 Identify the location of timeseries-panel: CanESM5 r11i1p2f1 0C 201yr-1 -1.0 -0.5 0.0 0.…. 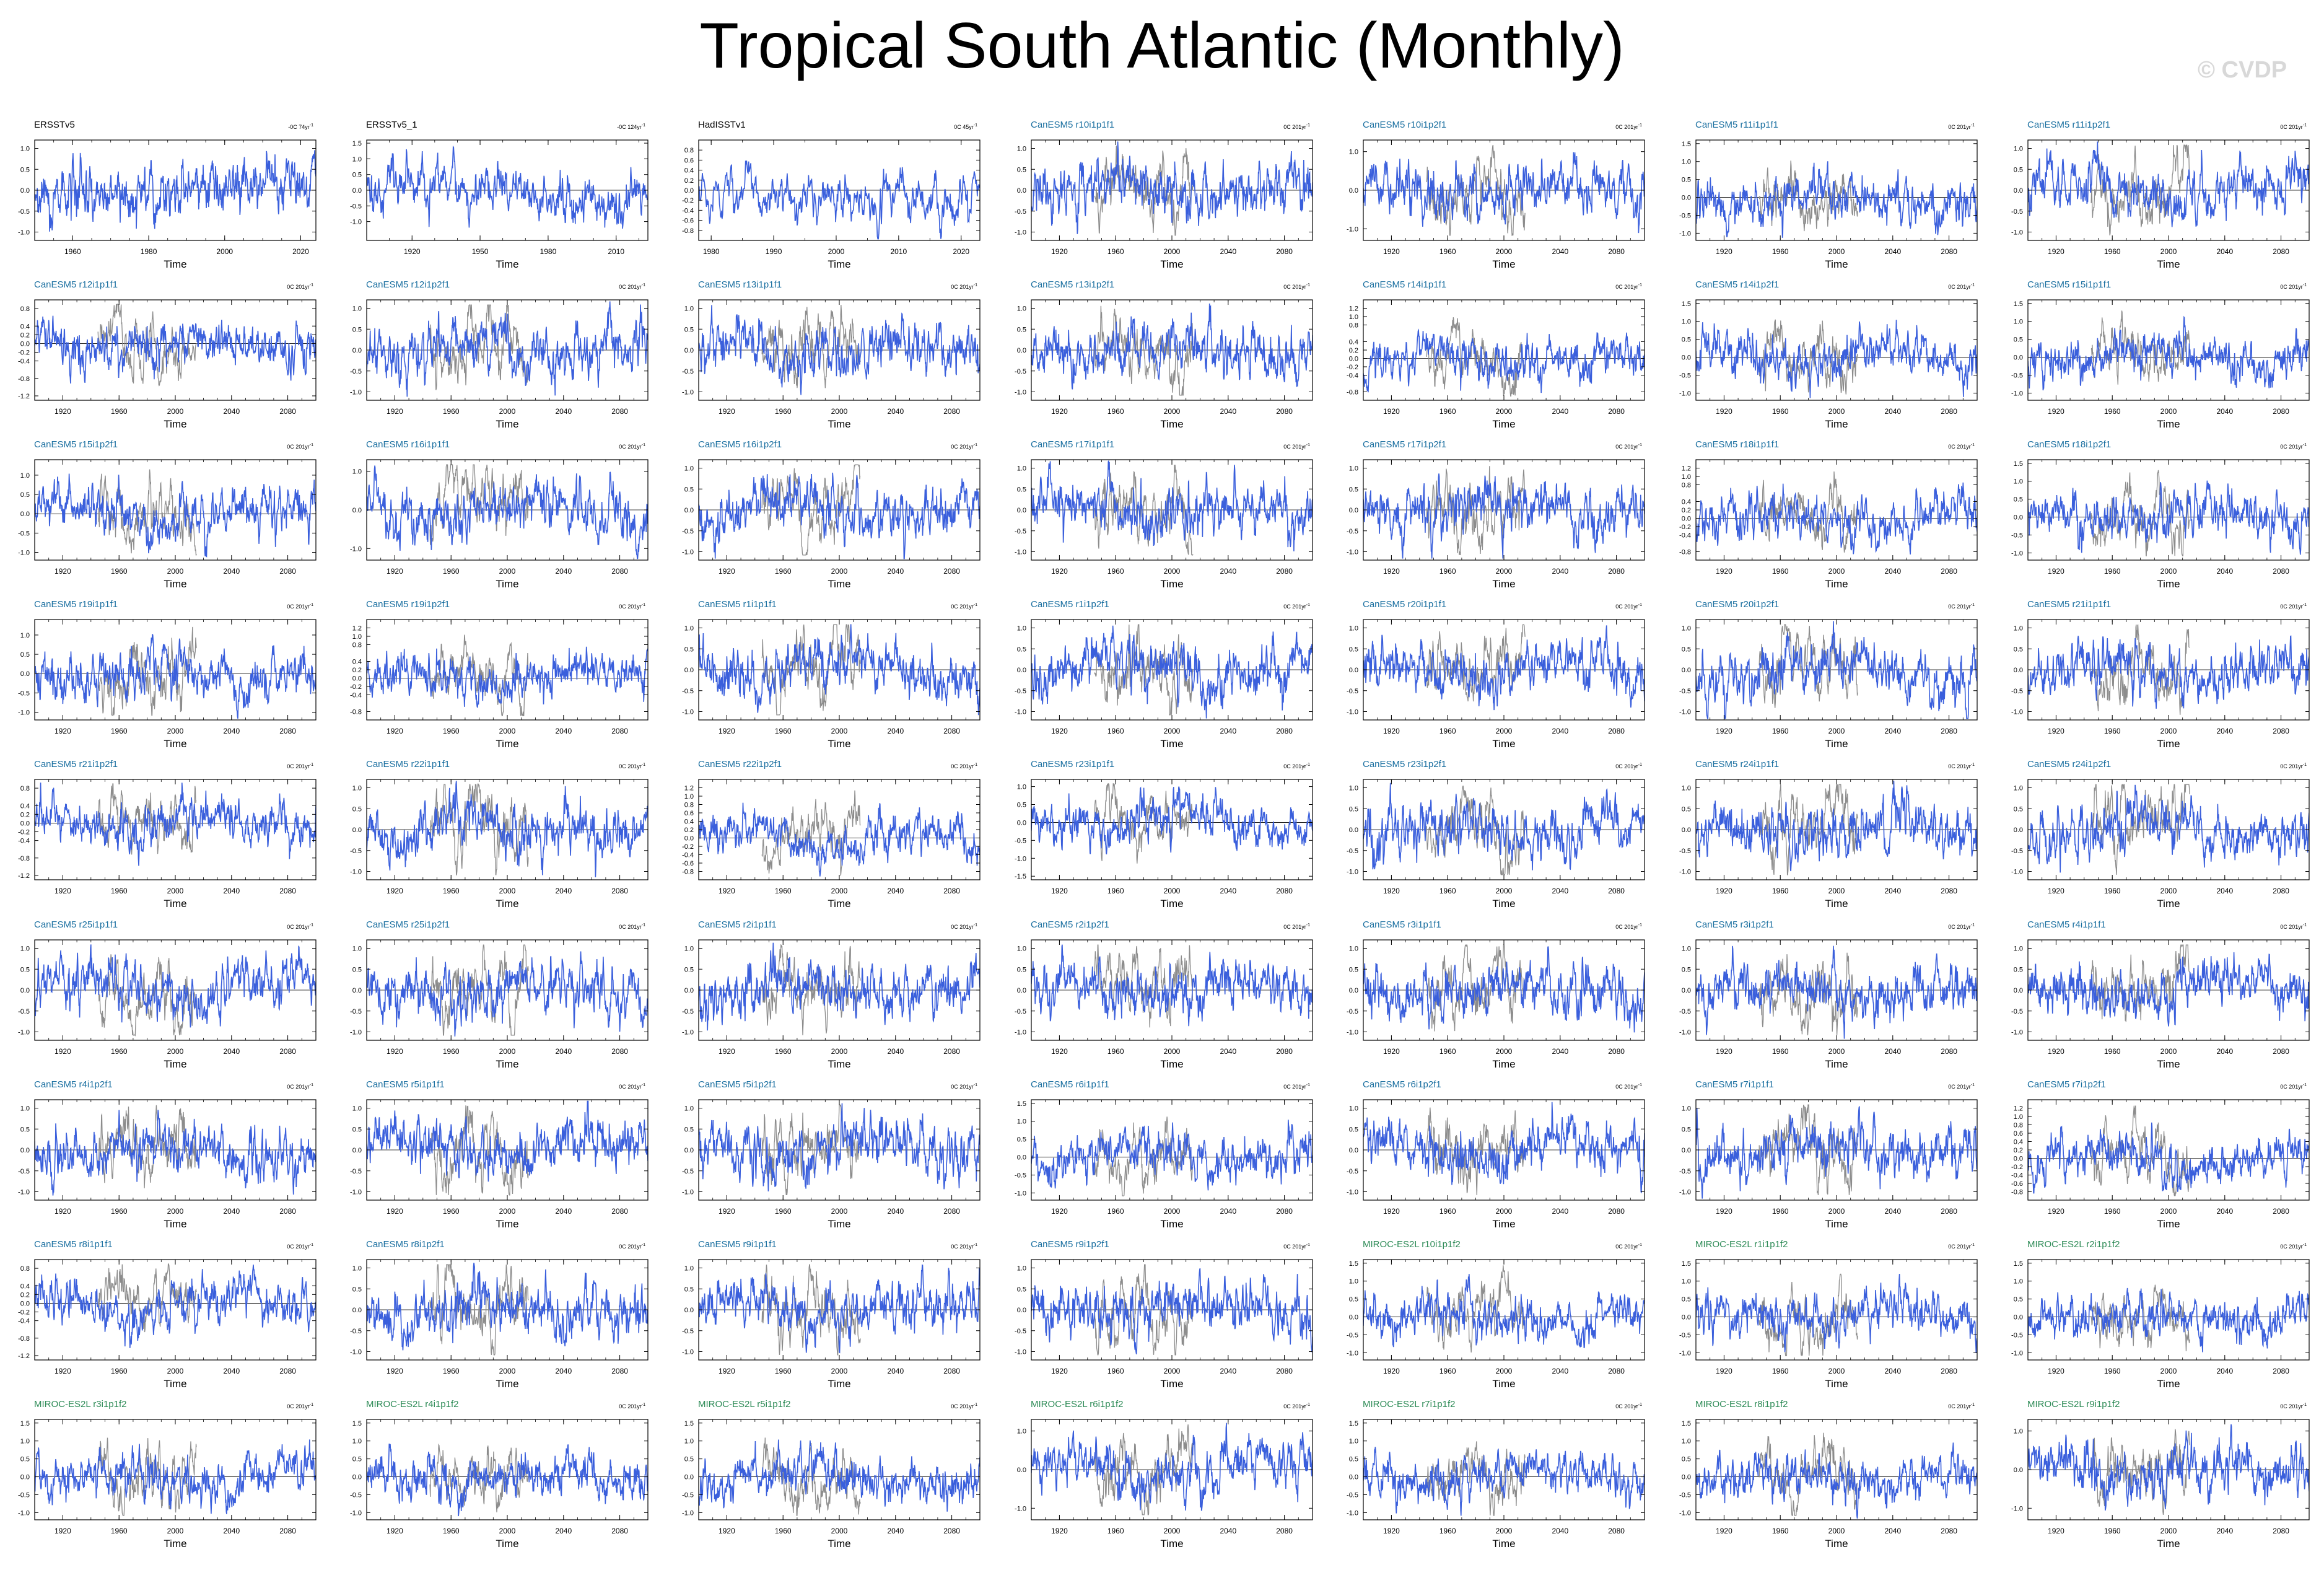
(2160, 195).